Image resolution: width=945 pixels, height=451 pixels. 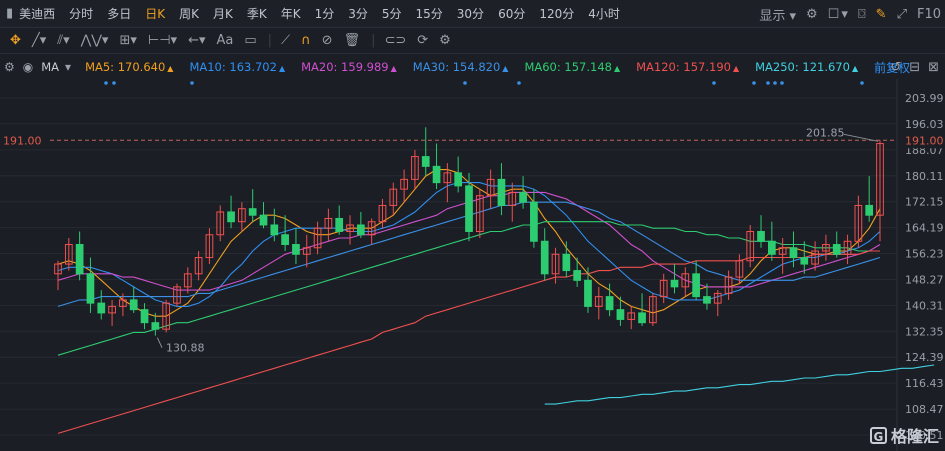 I want to click on watermark-logo: G 格隆汇, so click(x=904, y=435).